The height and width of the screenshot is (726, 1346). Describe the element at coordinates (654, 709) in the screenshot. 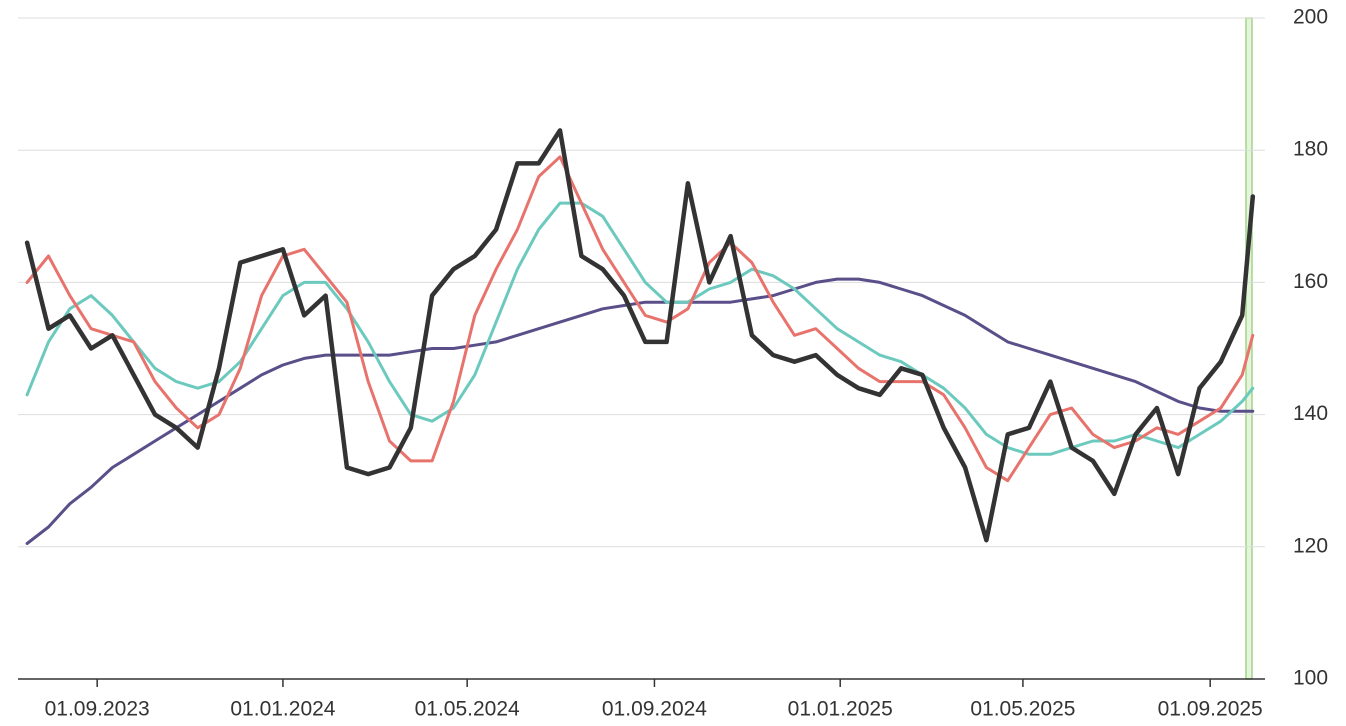

I see `x-tick-label: 01.09.2024` at that location.